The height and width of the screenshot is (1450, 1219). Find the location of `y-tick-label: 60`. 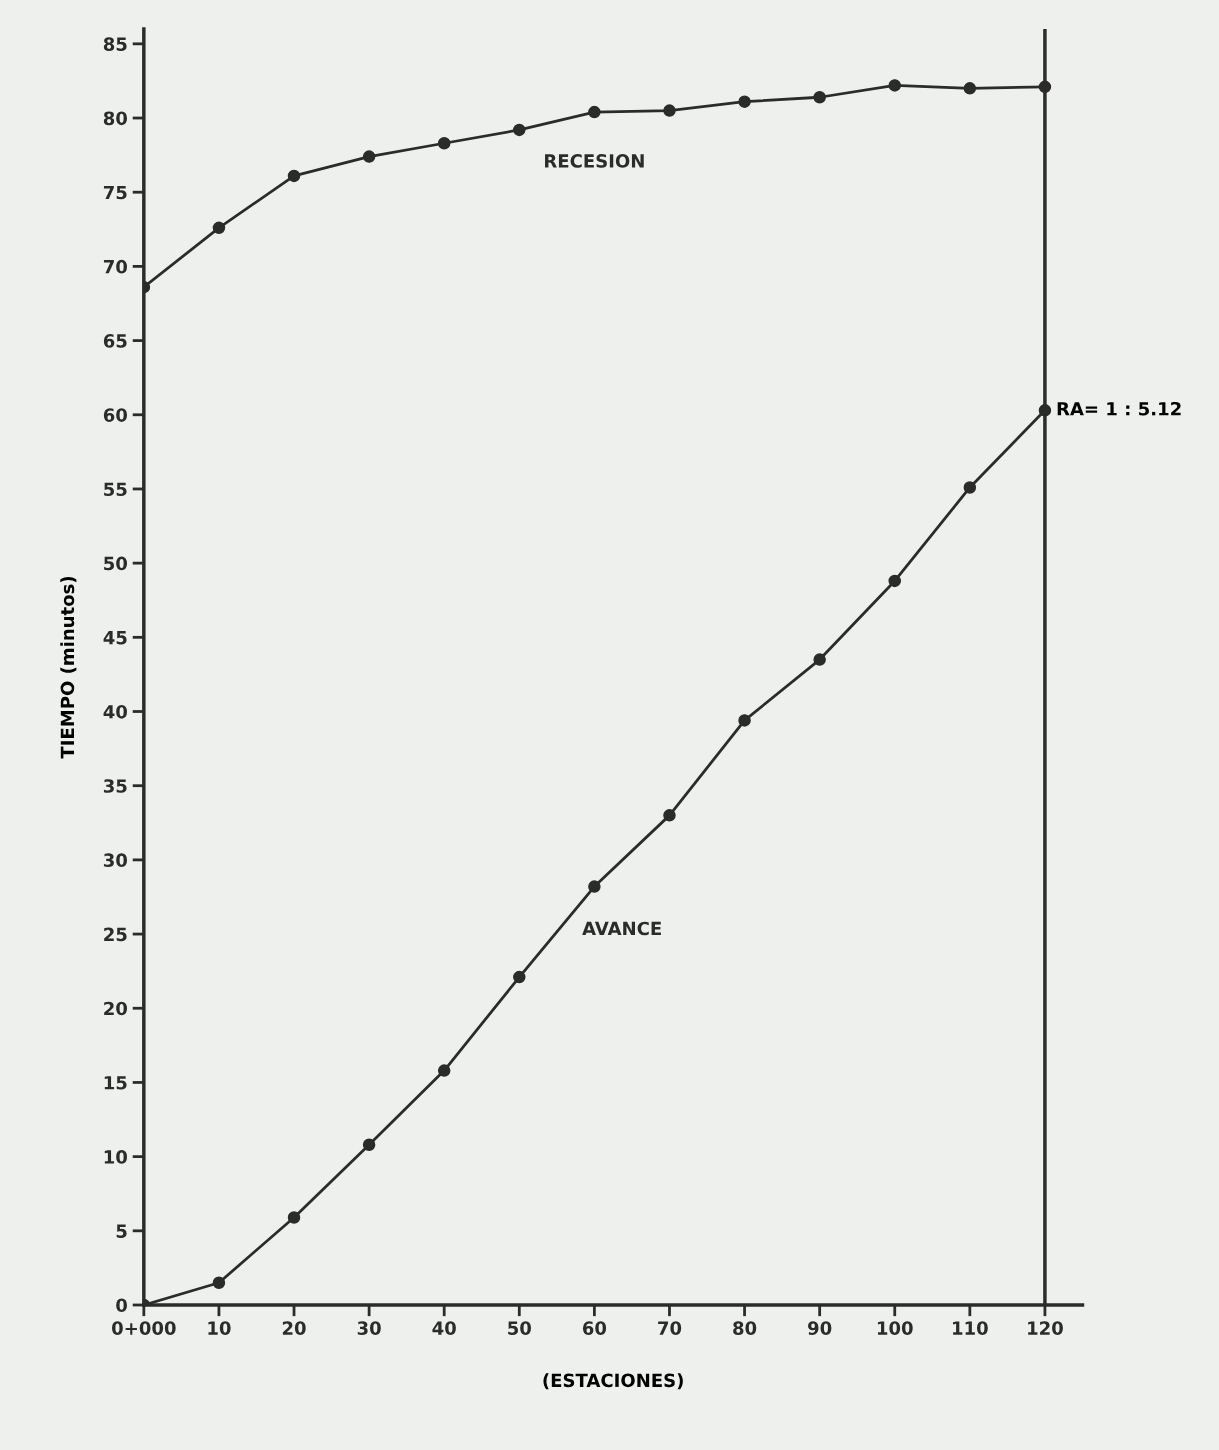

y-tick-label: 60 is located at coordinates (115, 415).